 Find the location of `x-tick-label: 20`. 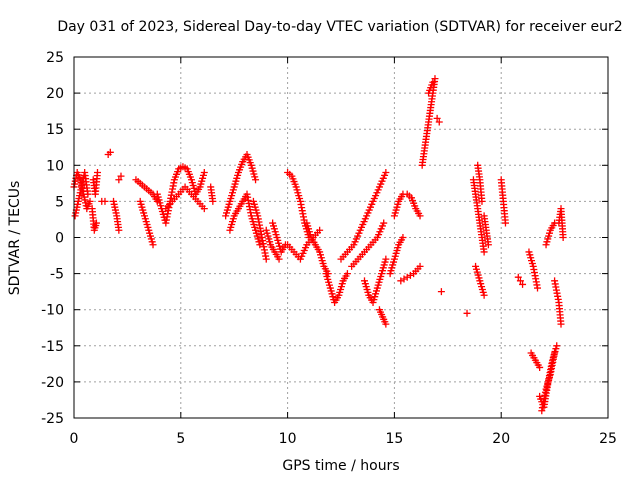

x-tick-label: 20 is located at coordinates (501, 439).